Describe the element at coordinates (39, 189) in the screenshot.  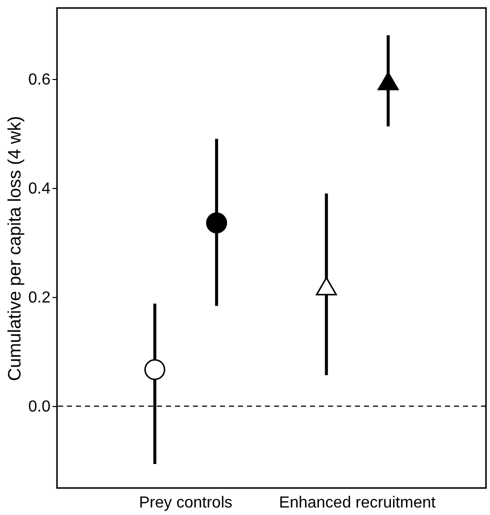
I see `y-tick-label: 0.4` at that location.